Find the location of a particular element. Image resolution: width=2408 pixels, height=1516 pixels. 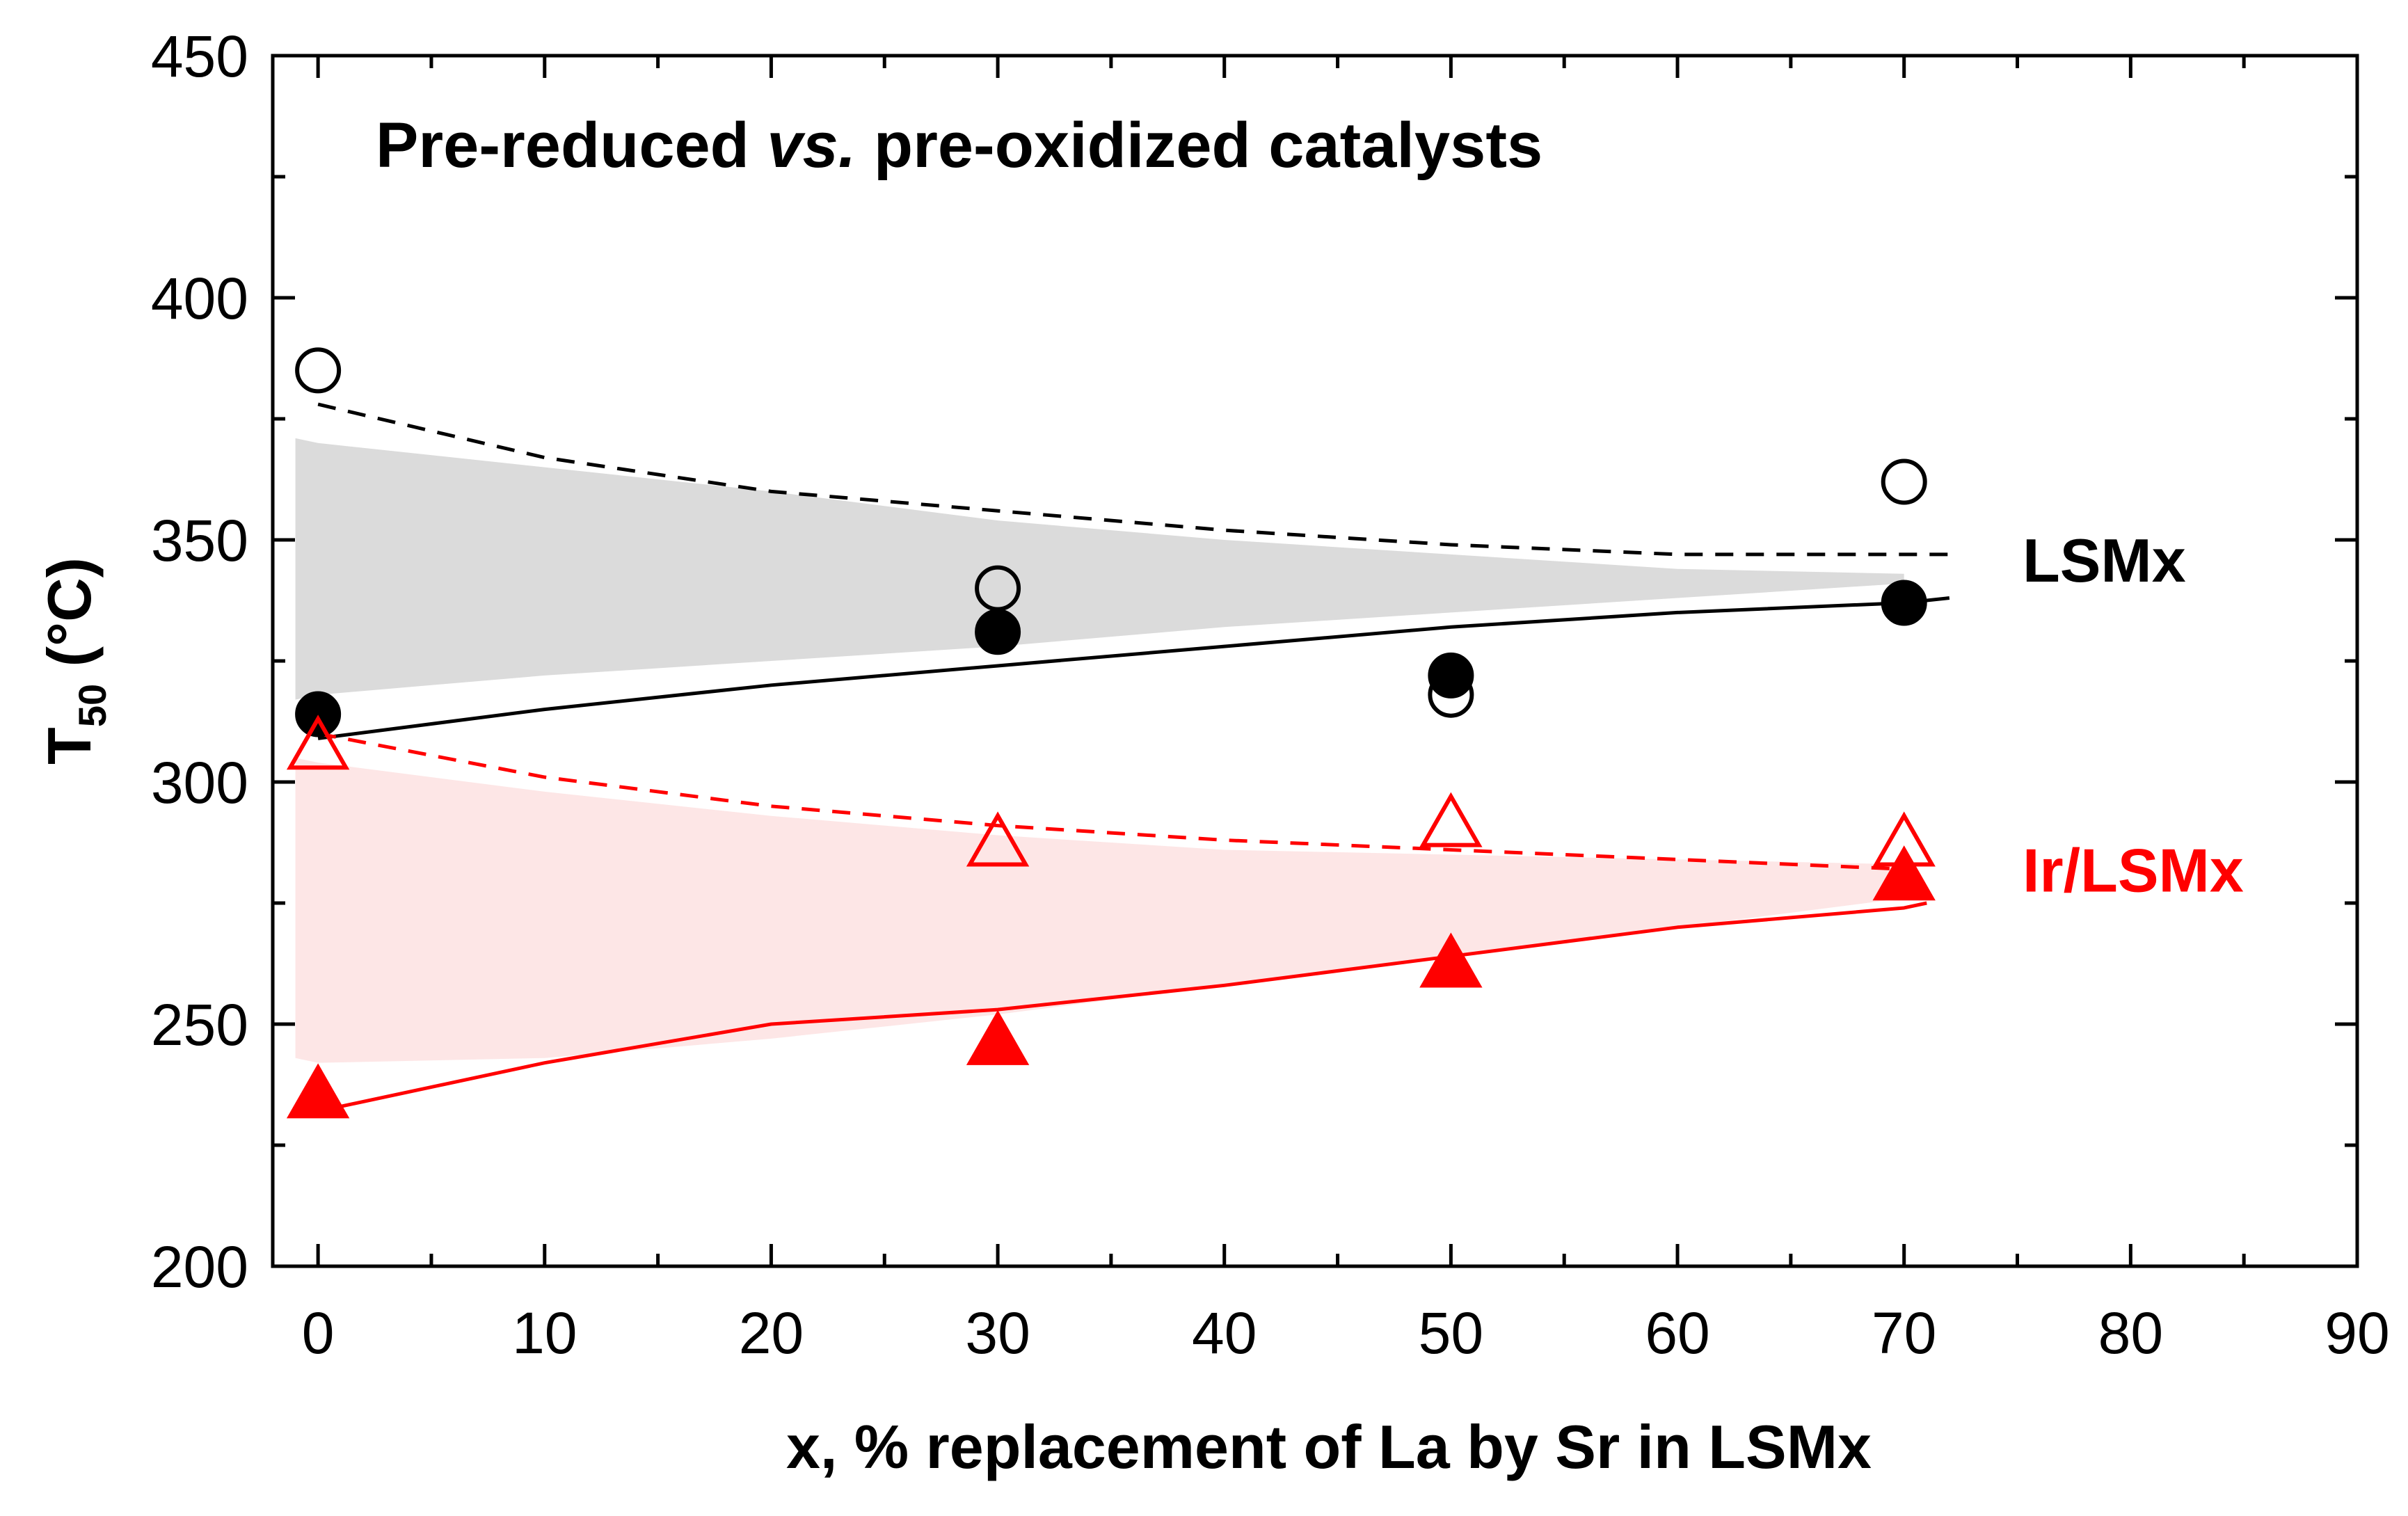

x-axis-title: x, % replacement of La by Sr in LSMx is located at coordinates (1329, 1446).